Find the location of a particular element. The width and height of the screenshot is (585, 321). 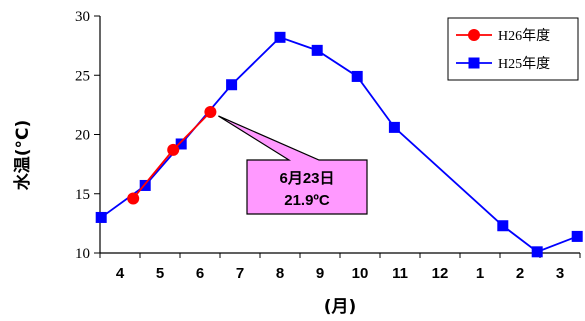

x-tick-label: 7 is located at coordinates (240, 273).